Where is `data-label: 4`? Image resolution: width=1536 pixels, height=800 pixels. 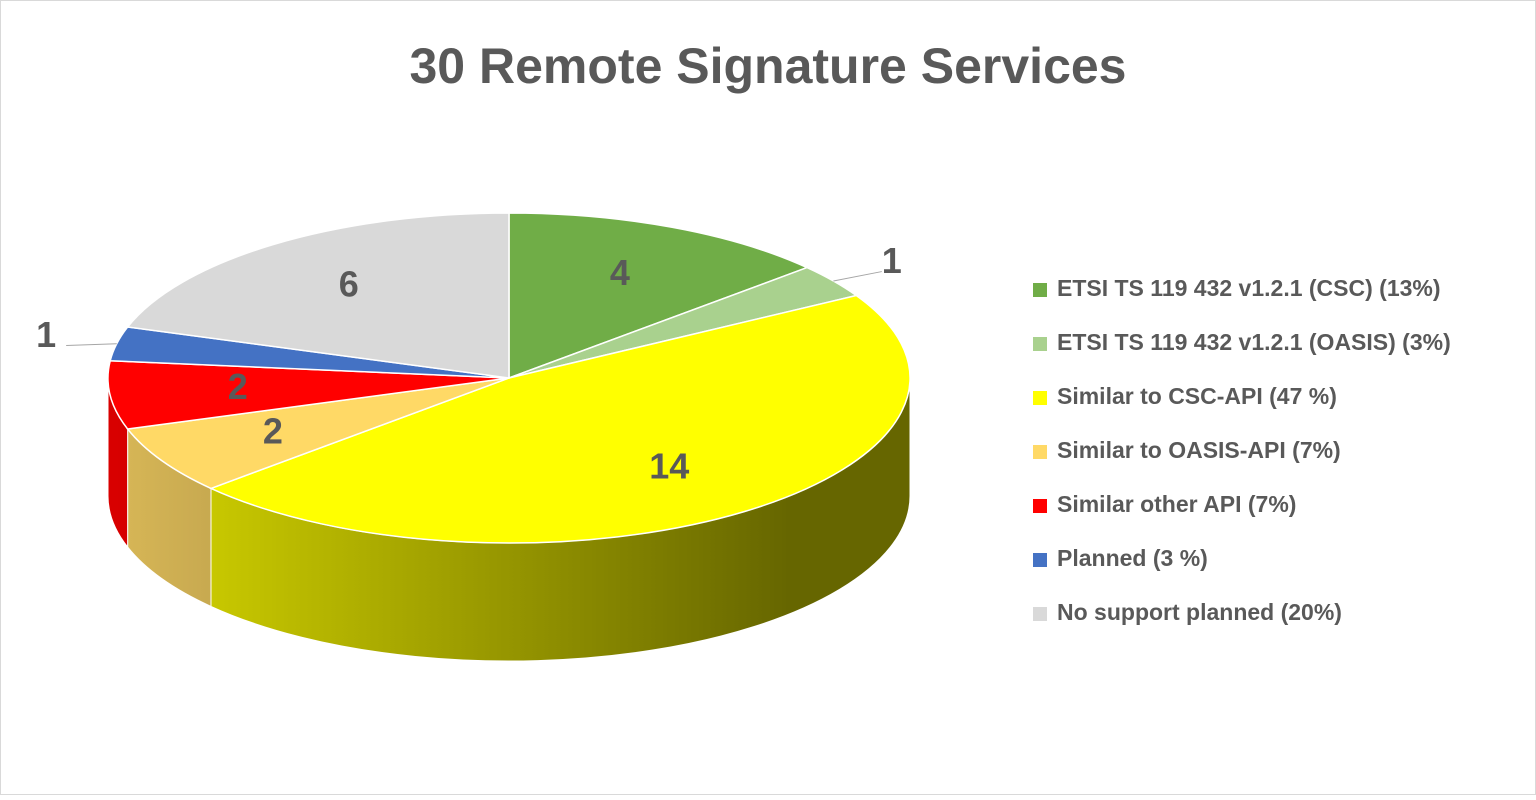 data-label: 4 is located at coordinates (620, 272).